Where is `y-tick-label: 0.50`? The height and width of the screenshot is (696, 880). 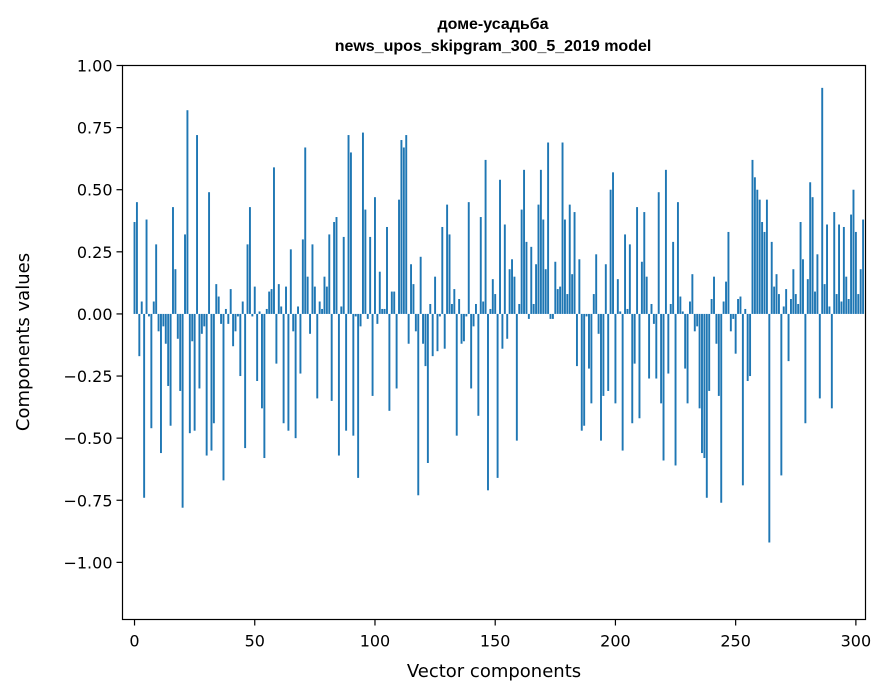
y-tick-label: 0.50 is located at coordinates (95, 190).